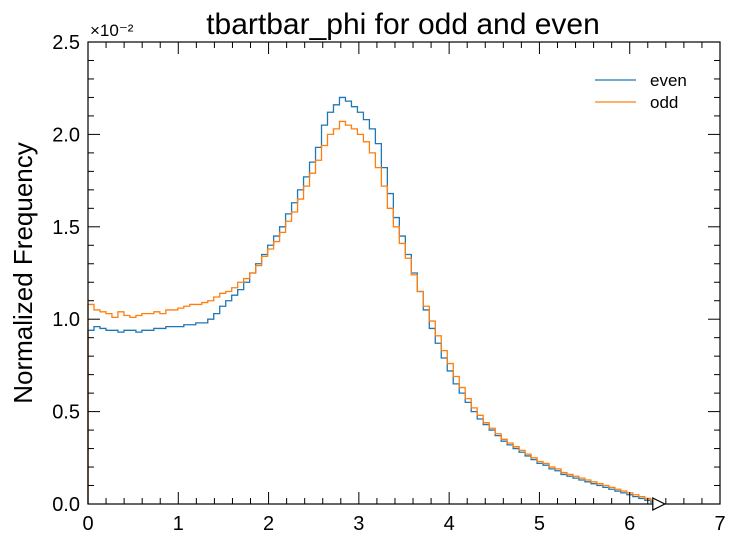 This screenshot has height=542, width=737. Describe the element at coordinates (23, 273) in the screenshot. I see `y-axis-label: Normalized Frequency` at that location.